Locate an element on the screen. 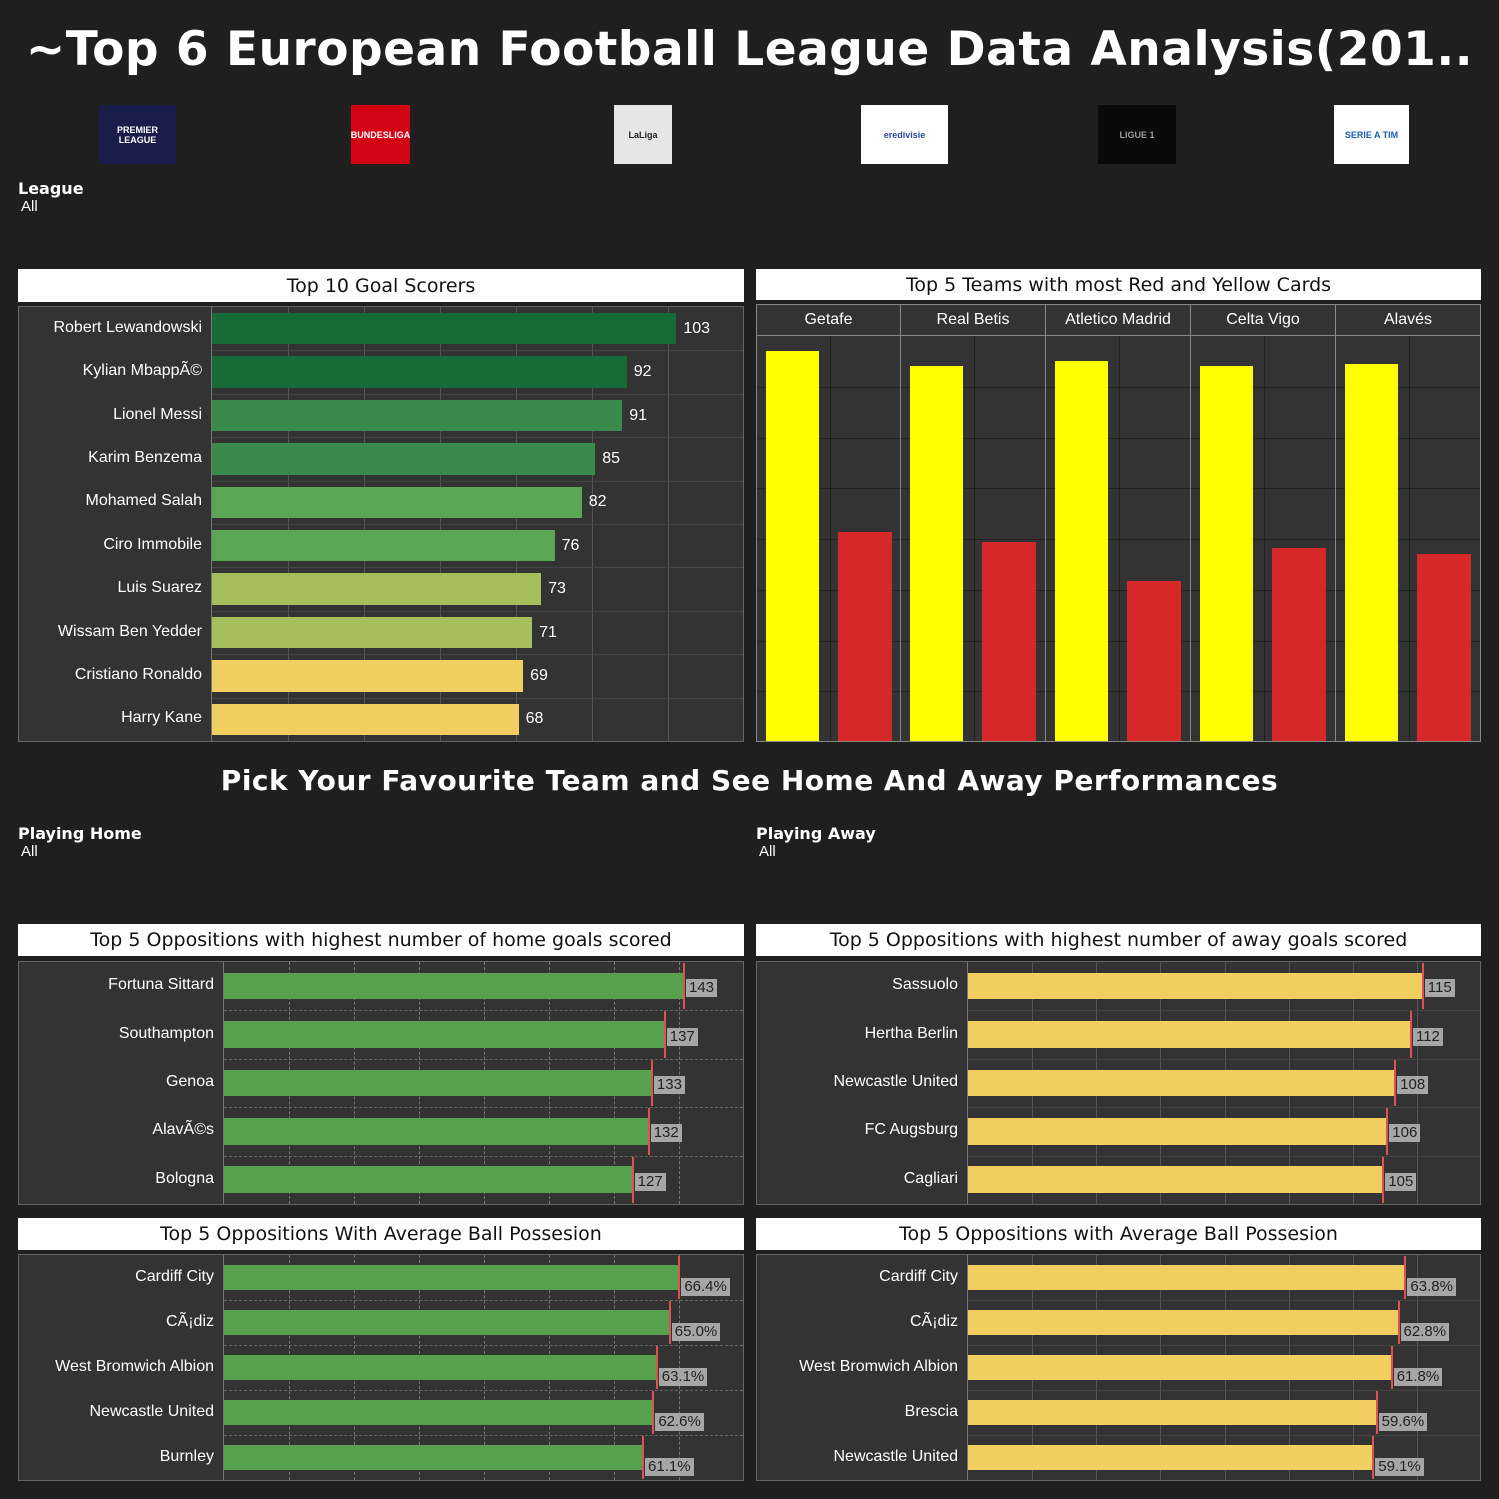 This screenshot has height=1499, width=1499. yellow-card-bar-celta-vigo is located at coordinates (1226, 553).